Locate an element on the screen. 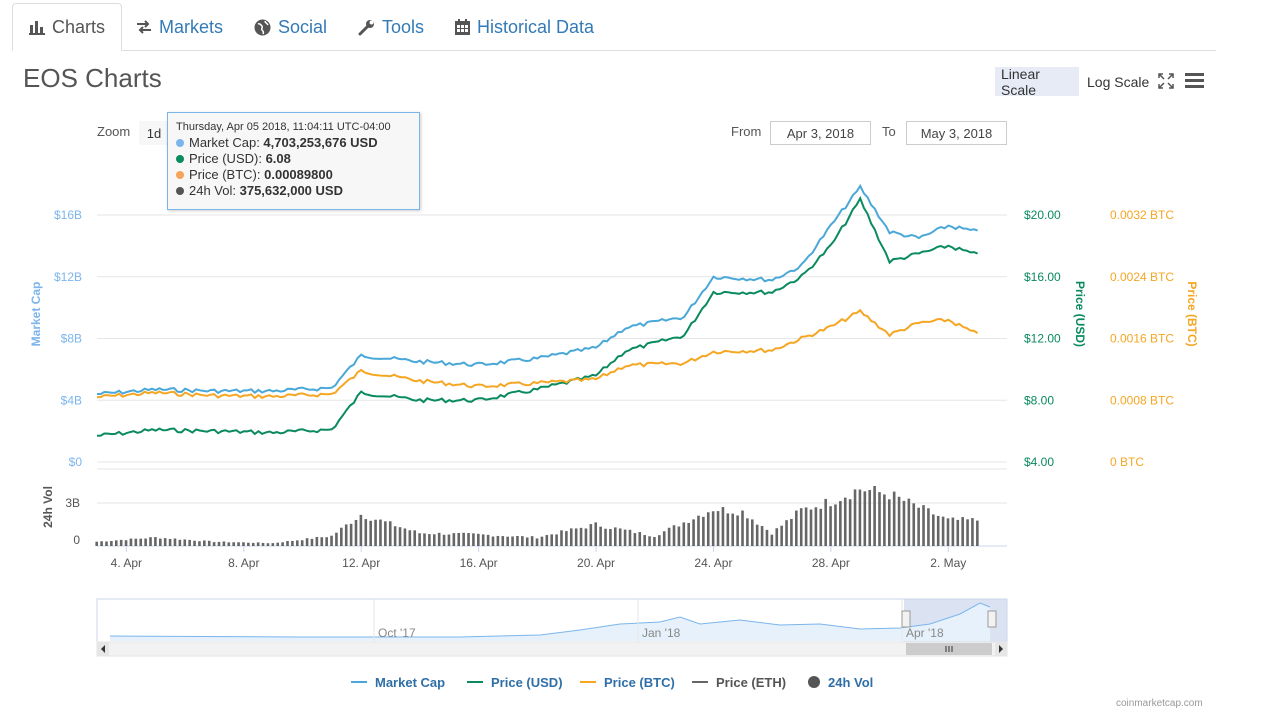 The width and height of the screenshot is (1280, 728). credit-link: coinmarketcap.com is located at coordinates (1159, 703).